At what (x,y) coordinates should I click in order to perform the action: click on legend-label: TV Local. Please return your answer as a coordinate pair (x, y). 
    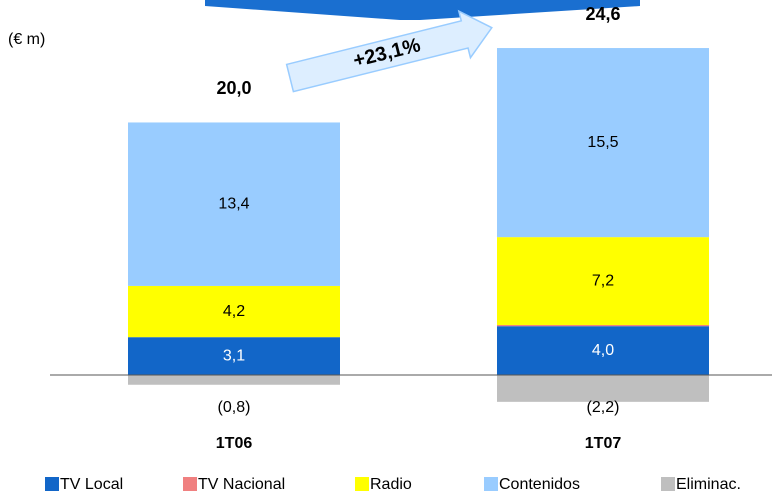
    Looking at the image, I should click on (91, 484).